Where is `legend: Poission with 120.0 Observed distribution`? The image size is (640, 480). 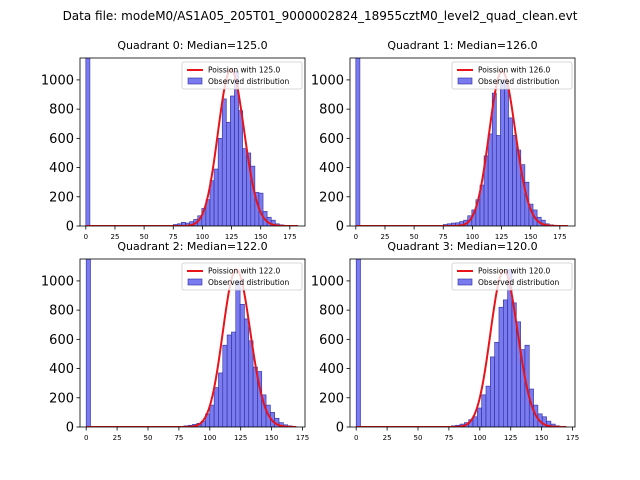
legend: Poission with 120.0 Observed distribution is located at coordinates (512, 276).